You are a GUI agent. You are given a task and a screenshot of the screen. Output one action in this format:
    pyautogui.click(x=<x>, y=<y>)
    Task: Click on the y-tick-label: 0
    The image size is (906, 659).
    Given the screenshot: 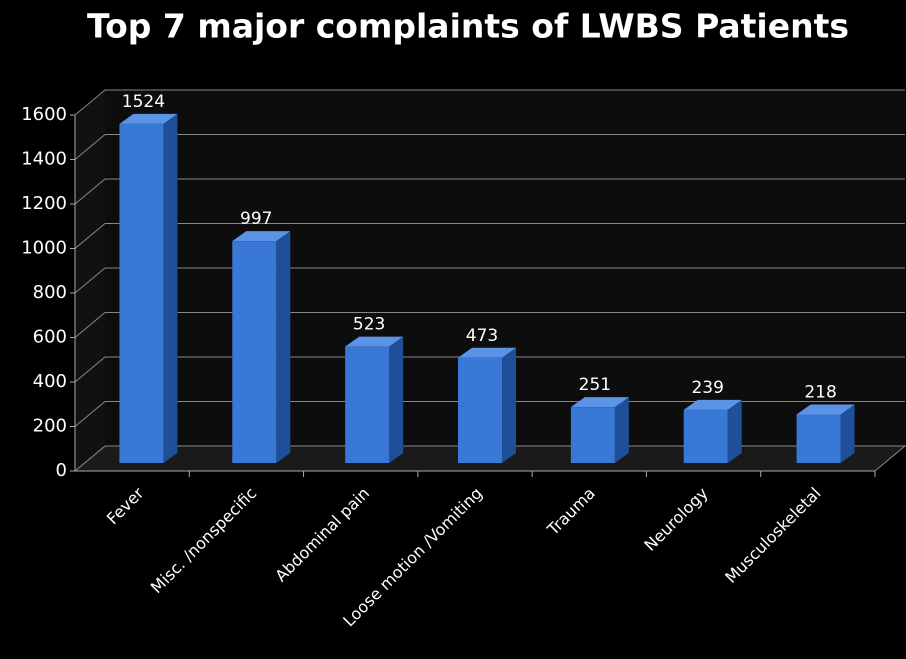 What is the action you would take?
    pyautogui.click(x=61, y=470)
    